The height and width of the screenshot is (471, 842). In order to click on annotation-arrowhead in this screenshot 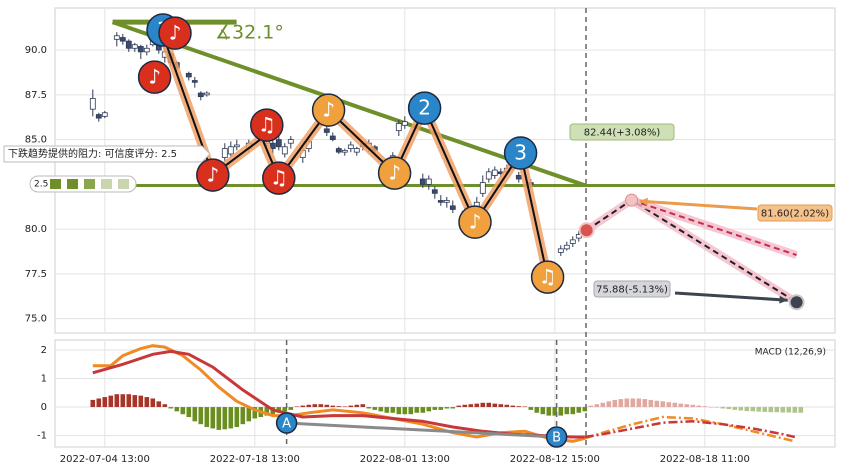, I will do `click(643, 201)`.